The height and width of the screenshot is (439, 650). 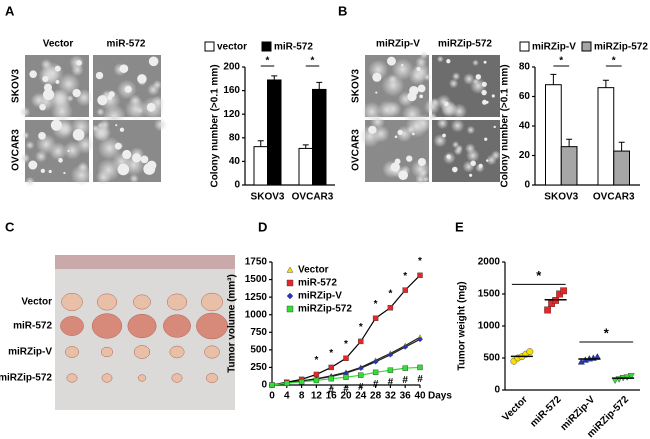 What do you see at coordinates (287, 396) in the screenshot?
I see `x-tick-label: 4` at bounding box center [287, 396].